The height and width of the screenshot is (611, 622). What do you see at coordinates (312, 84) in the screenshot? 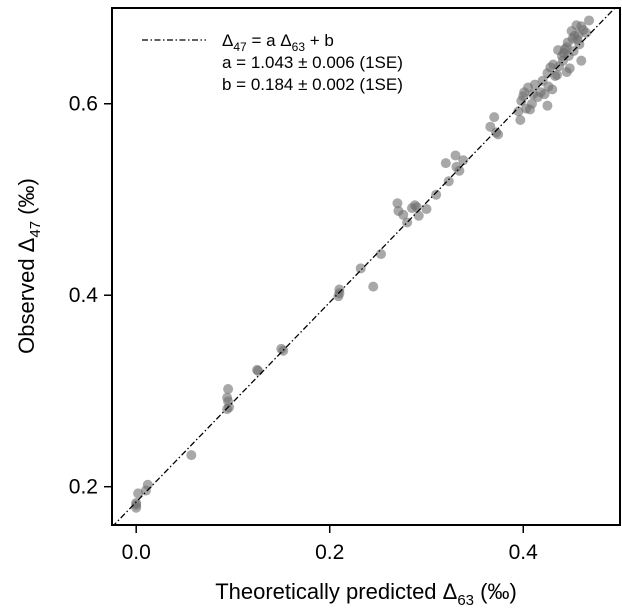
I see `legend-intercept: b = 0.184 ± 0.002 (1SE)` at bounding box center [312, 84].